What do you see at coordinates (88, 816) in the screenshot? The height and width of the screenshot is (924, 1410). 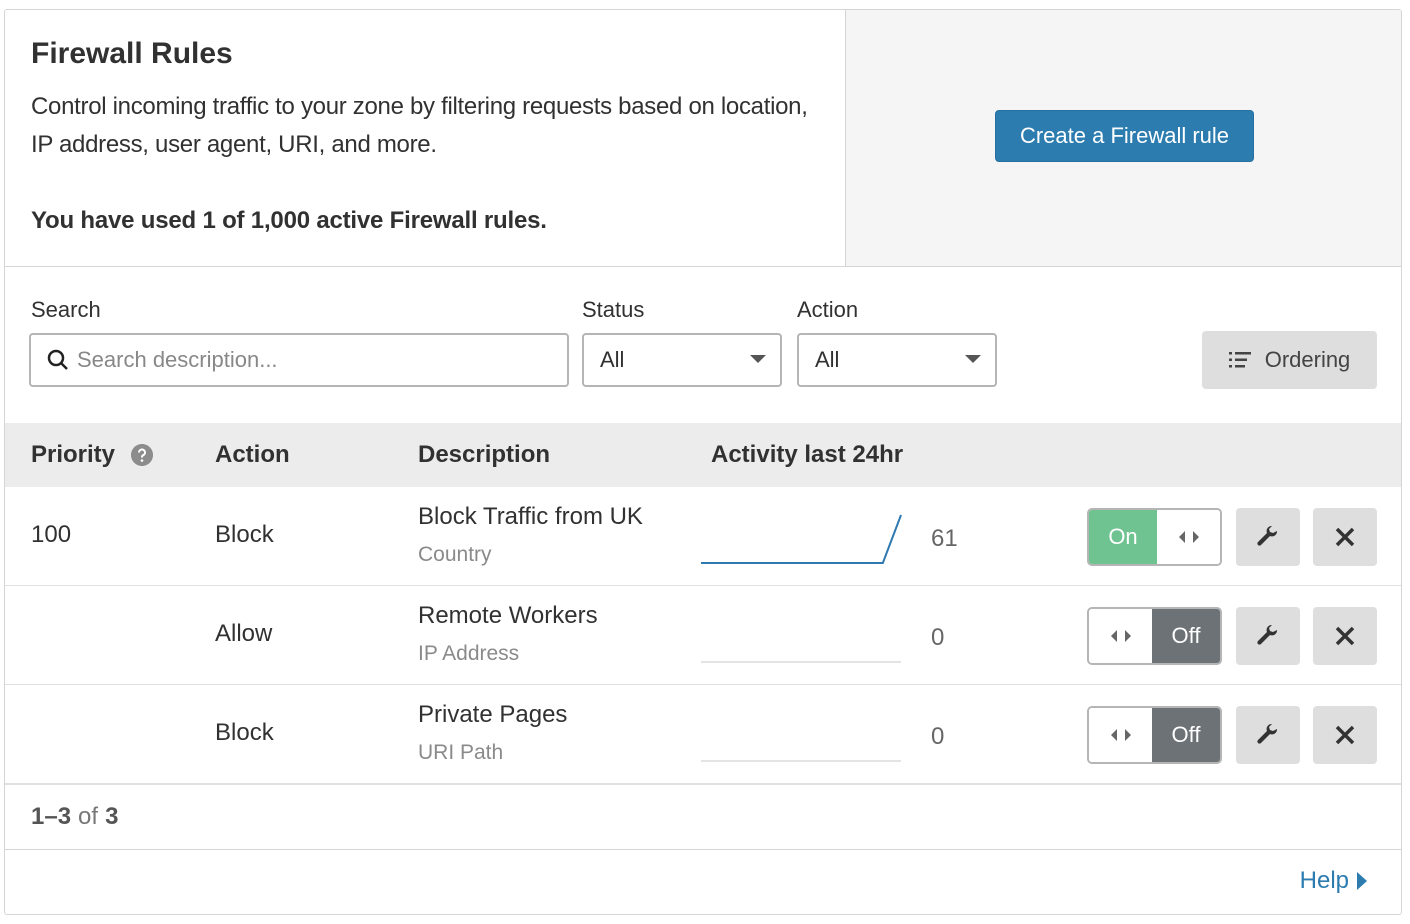 I see `pager-of: of` at bounding box center [88, 816].